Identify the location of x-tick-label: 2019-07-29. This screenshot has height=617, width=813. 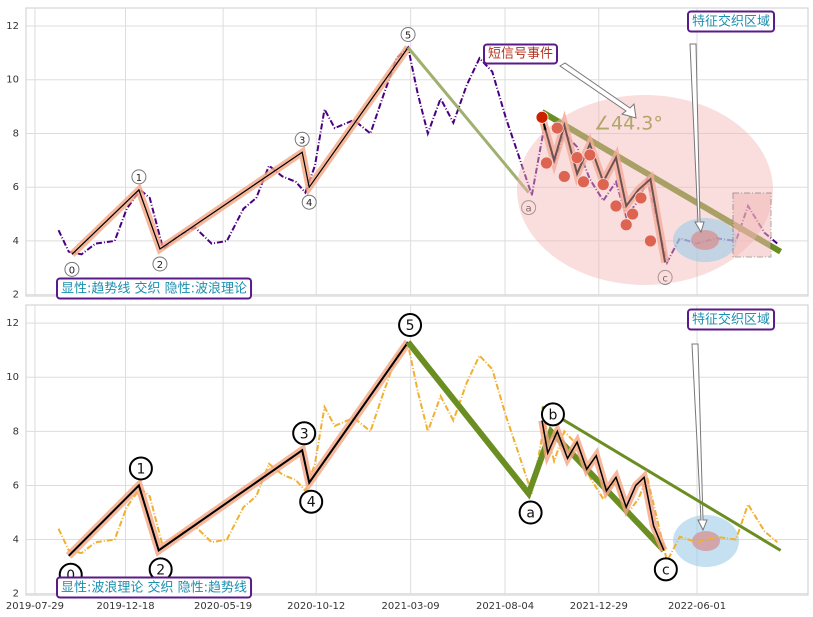
(35, 606).